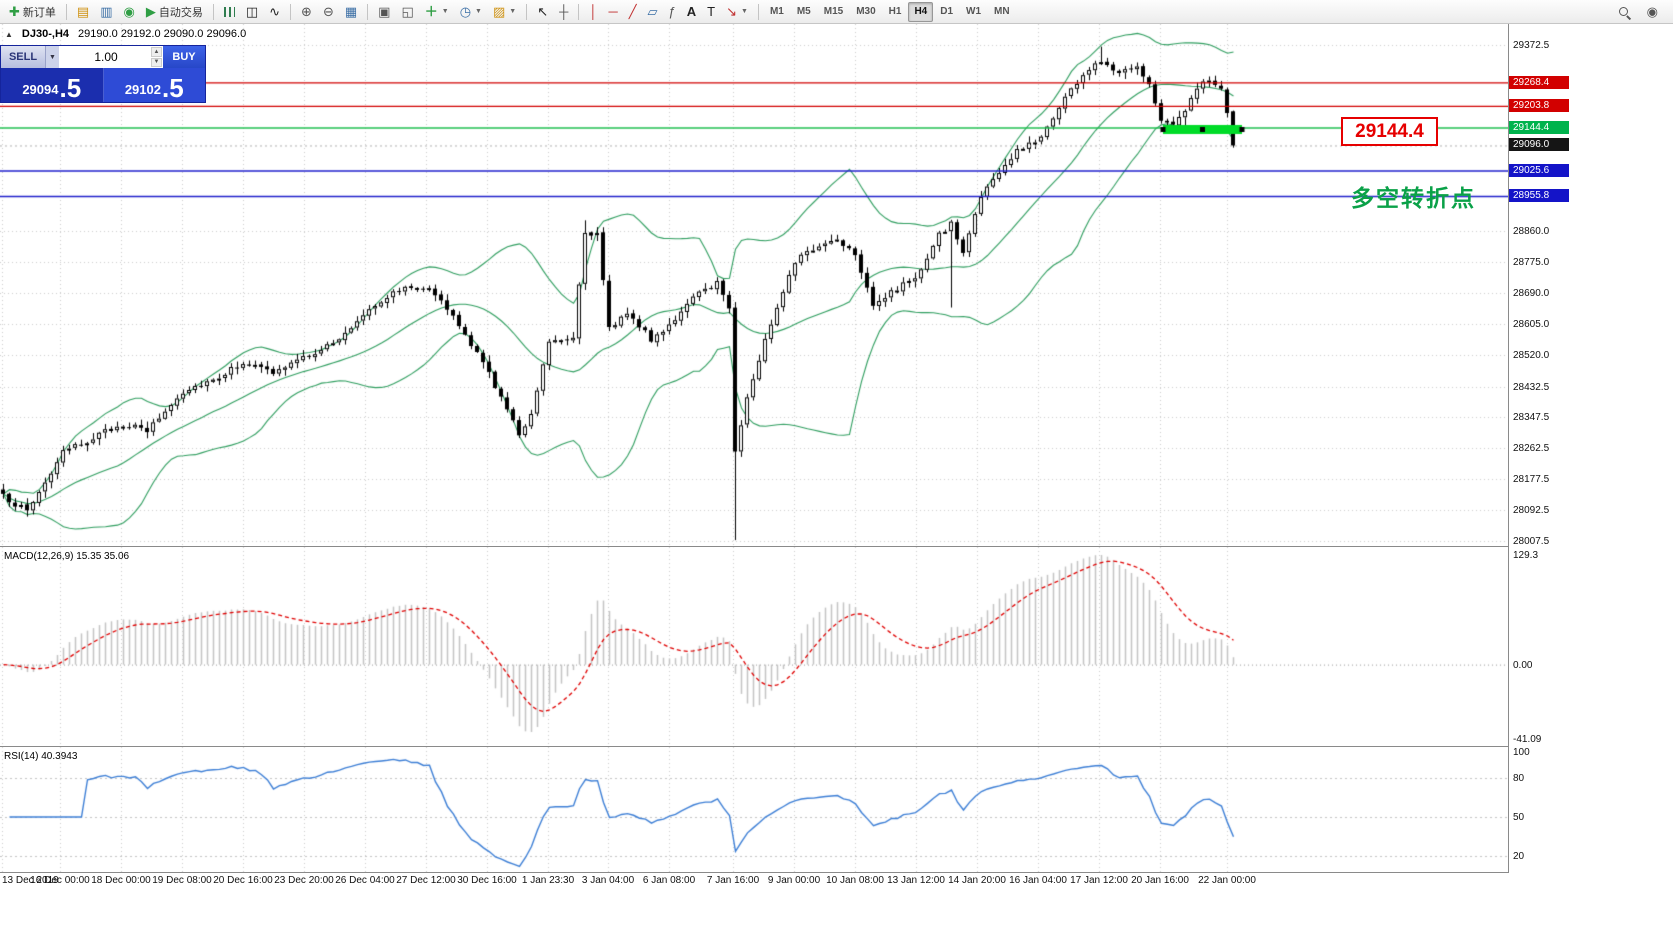 The height and width of the screenshot is (946, 1673). I want to click on clock-icon: ◷, so click(465, 11).